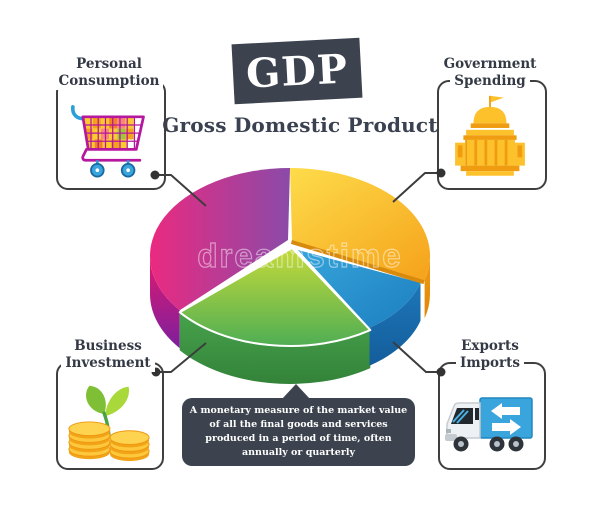 The image size is (600, 512). Describe the element at coordinates (181, 357) in the screenshot. I see `connector-business-investment` at that location.